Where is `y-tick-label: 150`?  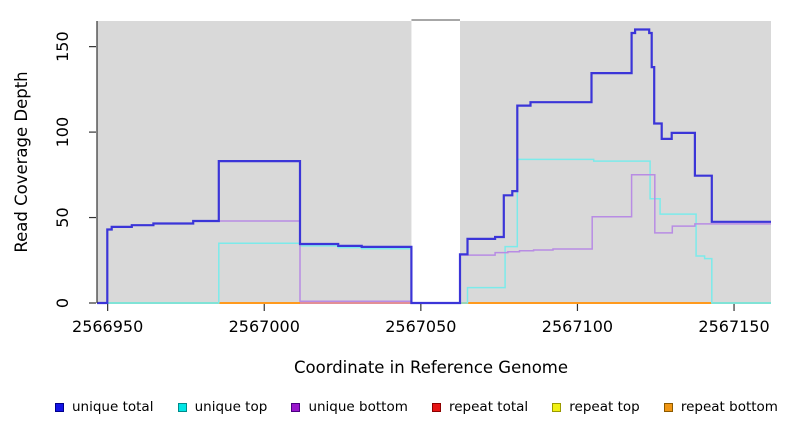 y-tick-label: 150 is located at coordinates (62, 46).